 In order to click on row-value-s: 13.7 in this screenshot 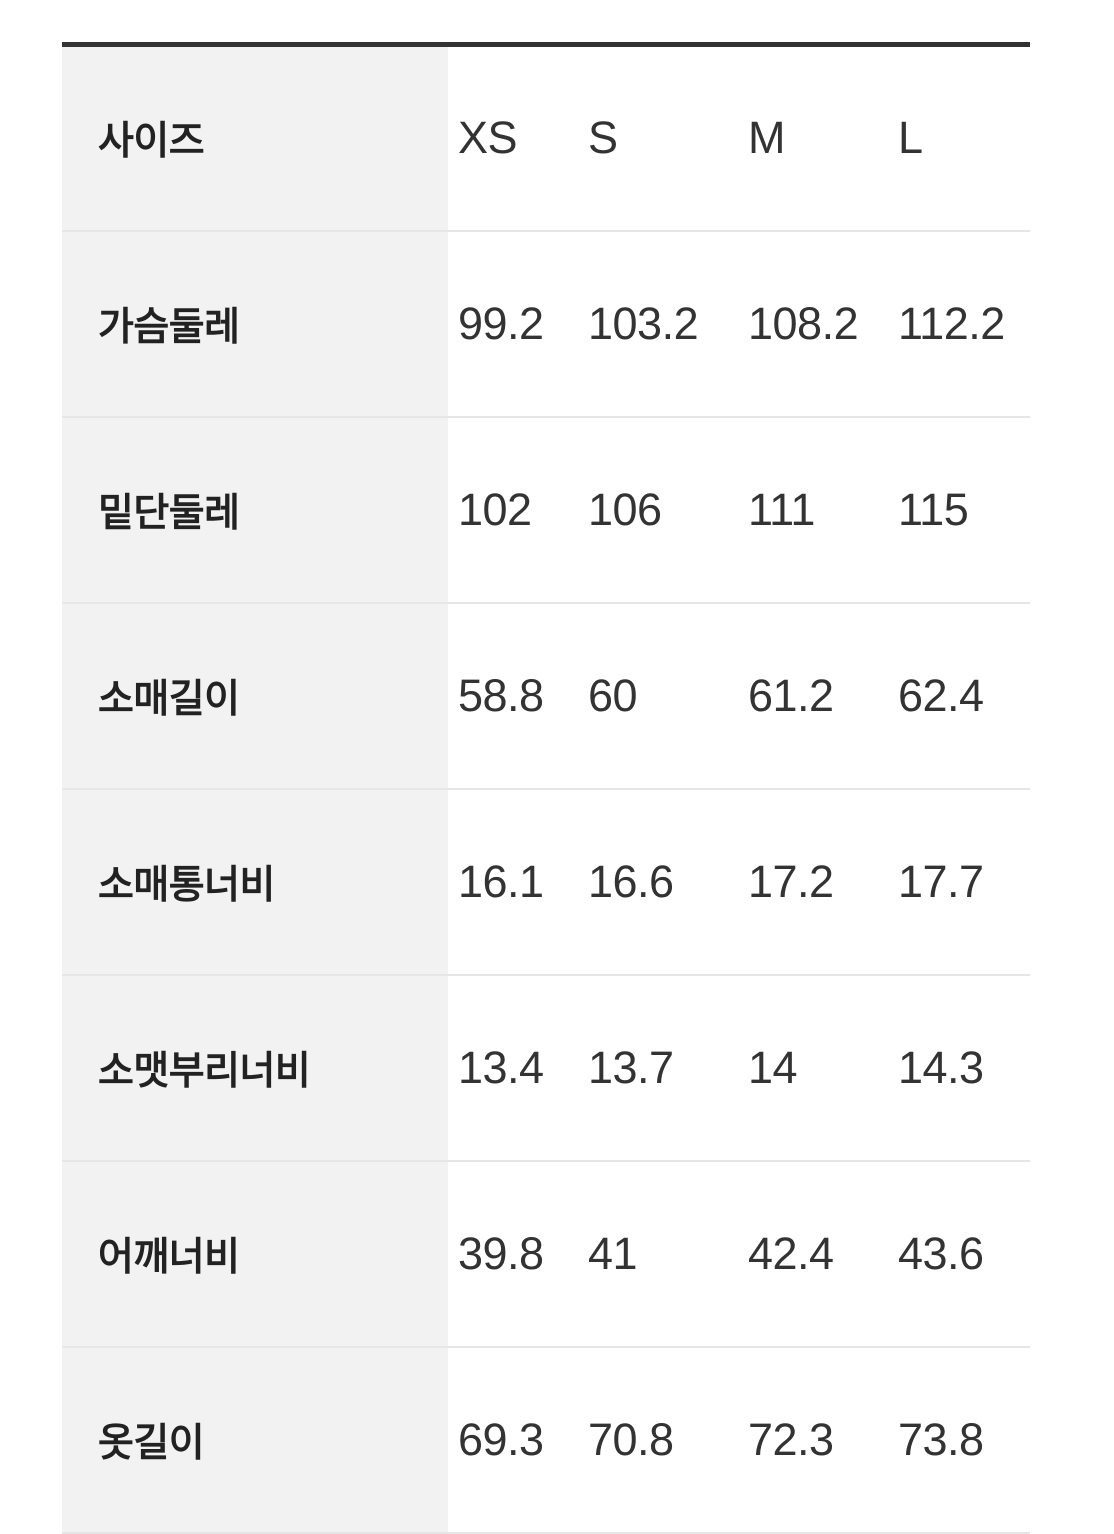, I will do `click(658, 1068)`.